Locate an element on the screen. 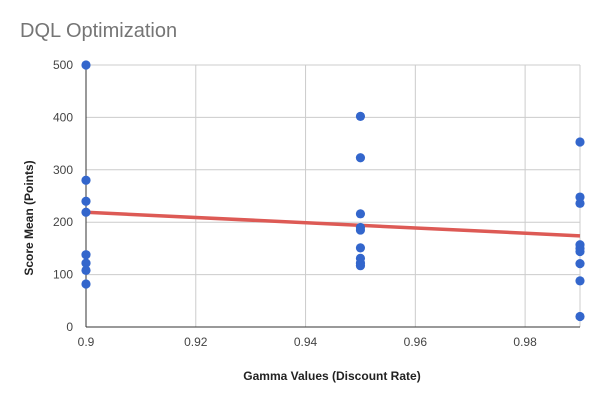 The image size is (603, 402). y-tick-label: 100 is located at coordinates (63, 275).